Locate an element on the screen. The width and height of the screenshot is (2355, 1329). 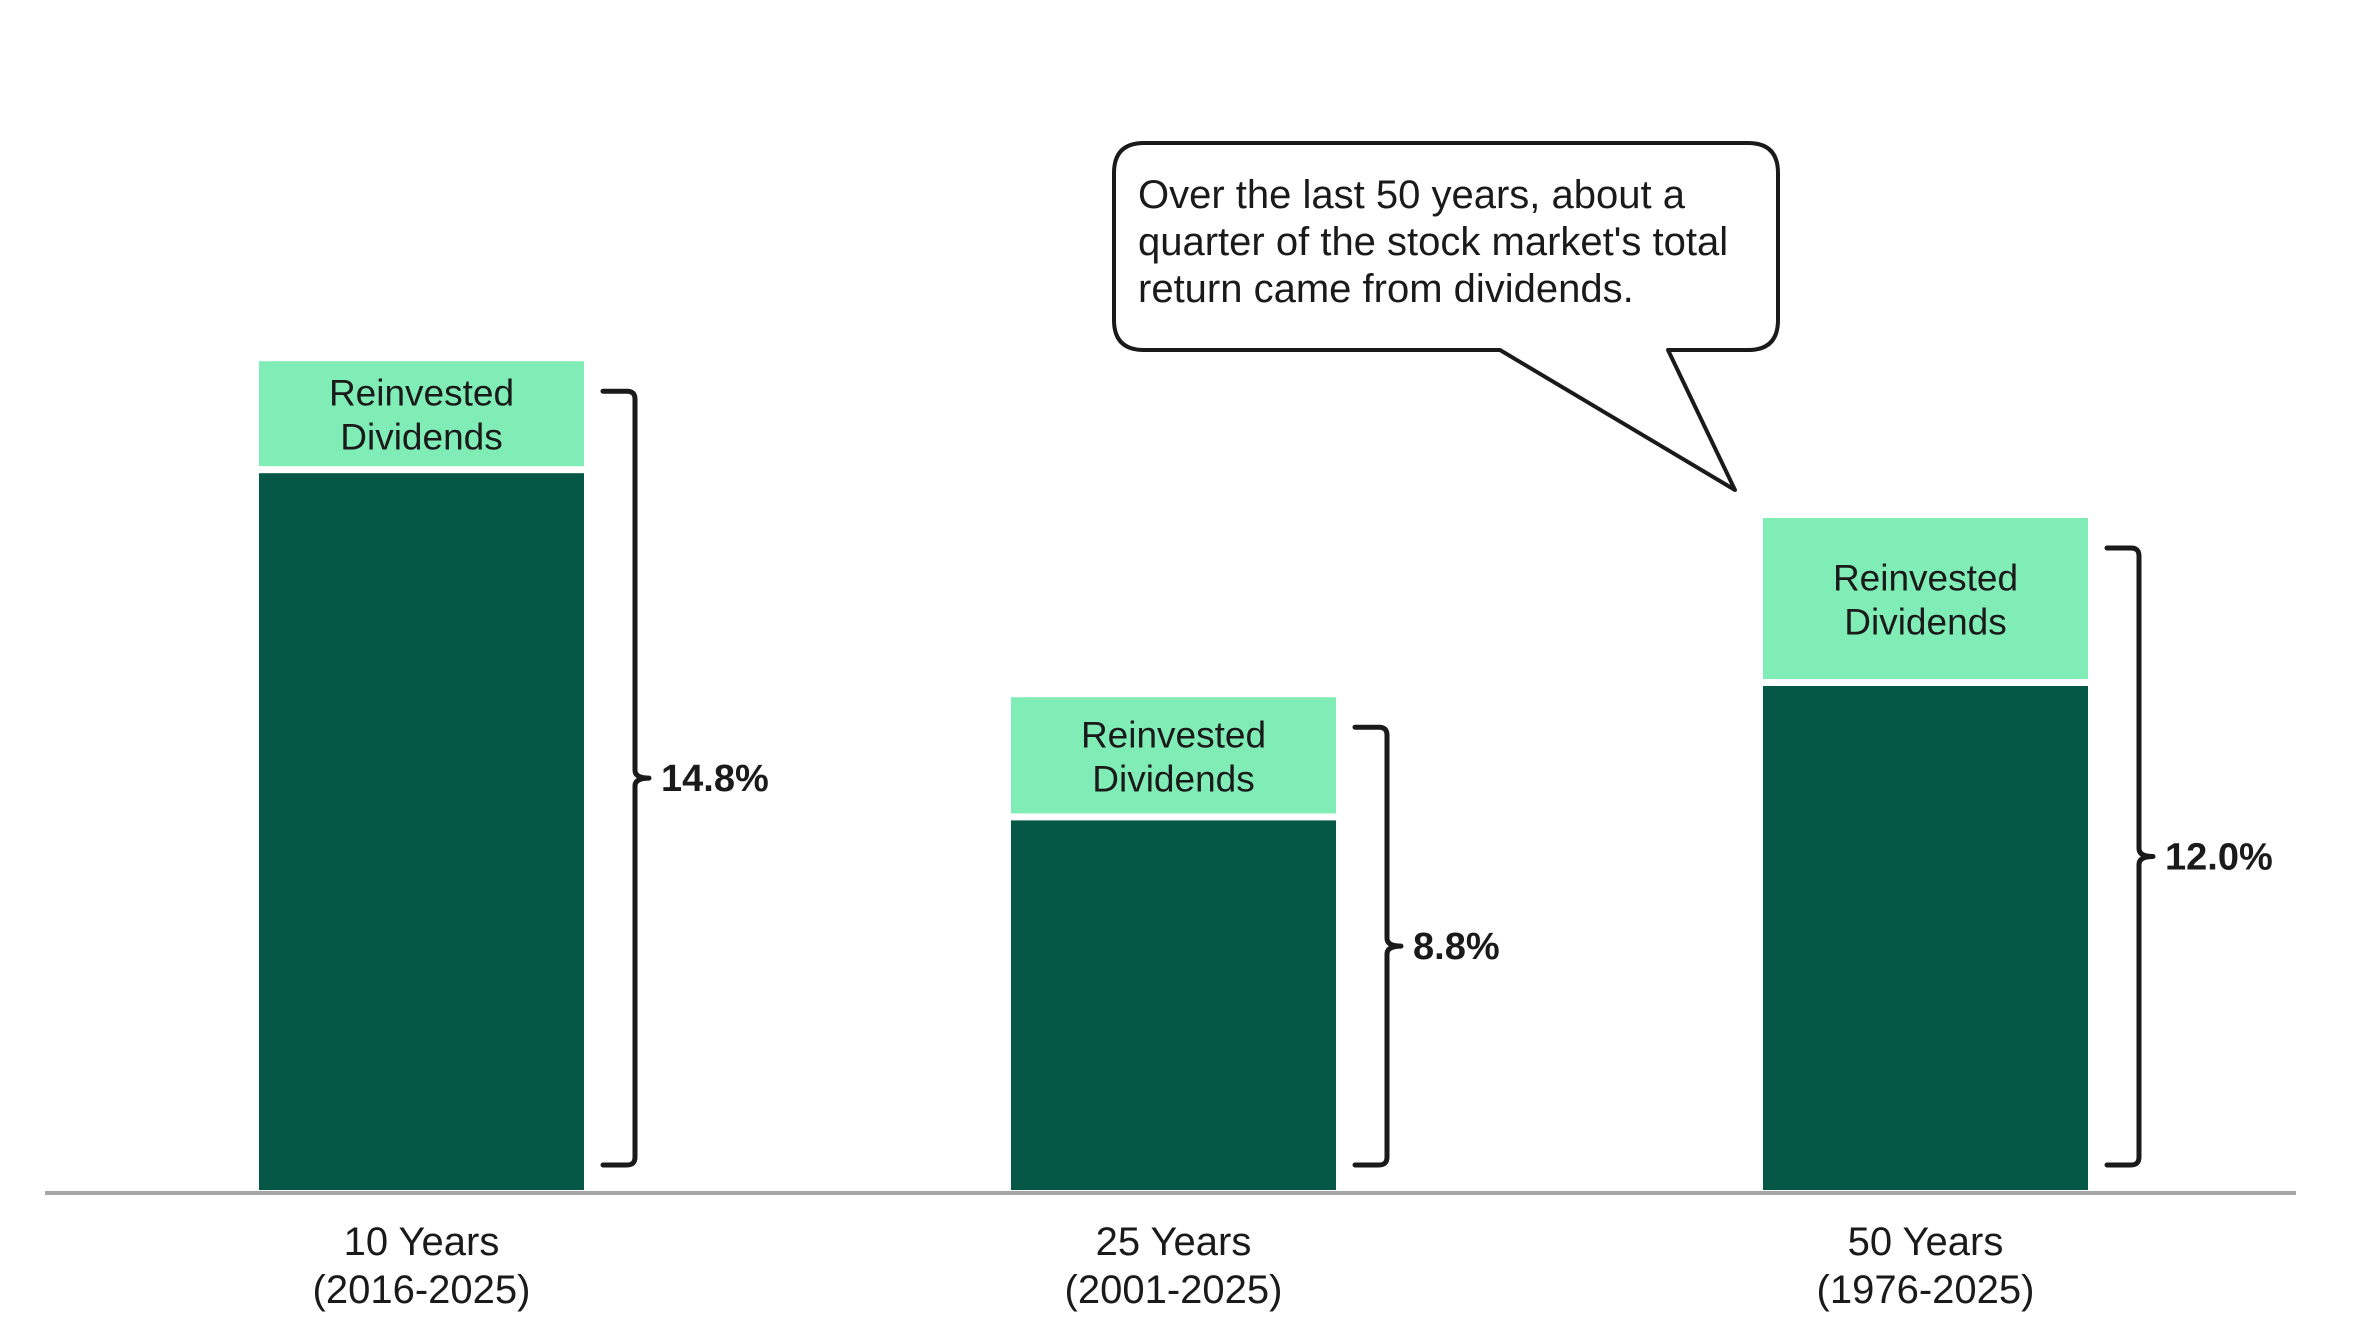
x-tick-label: 25 Years is located at coordinates (1174, 1242).